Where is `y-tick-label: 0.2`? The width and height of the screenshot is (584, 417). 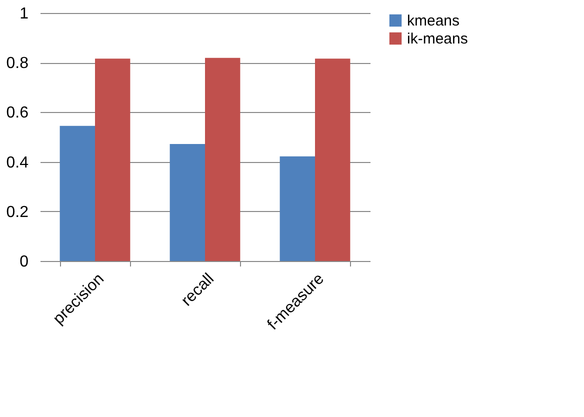
y-tick-label: 0.2 is located at coordinates (17, 212).